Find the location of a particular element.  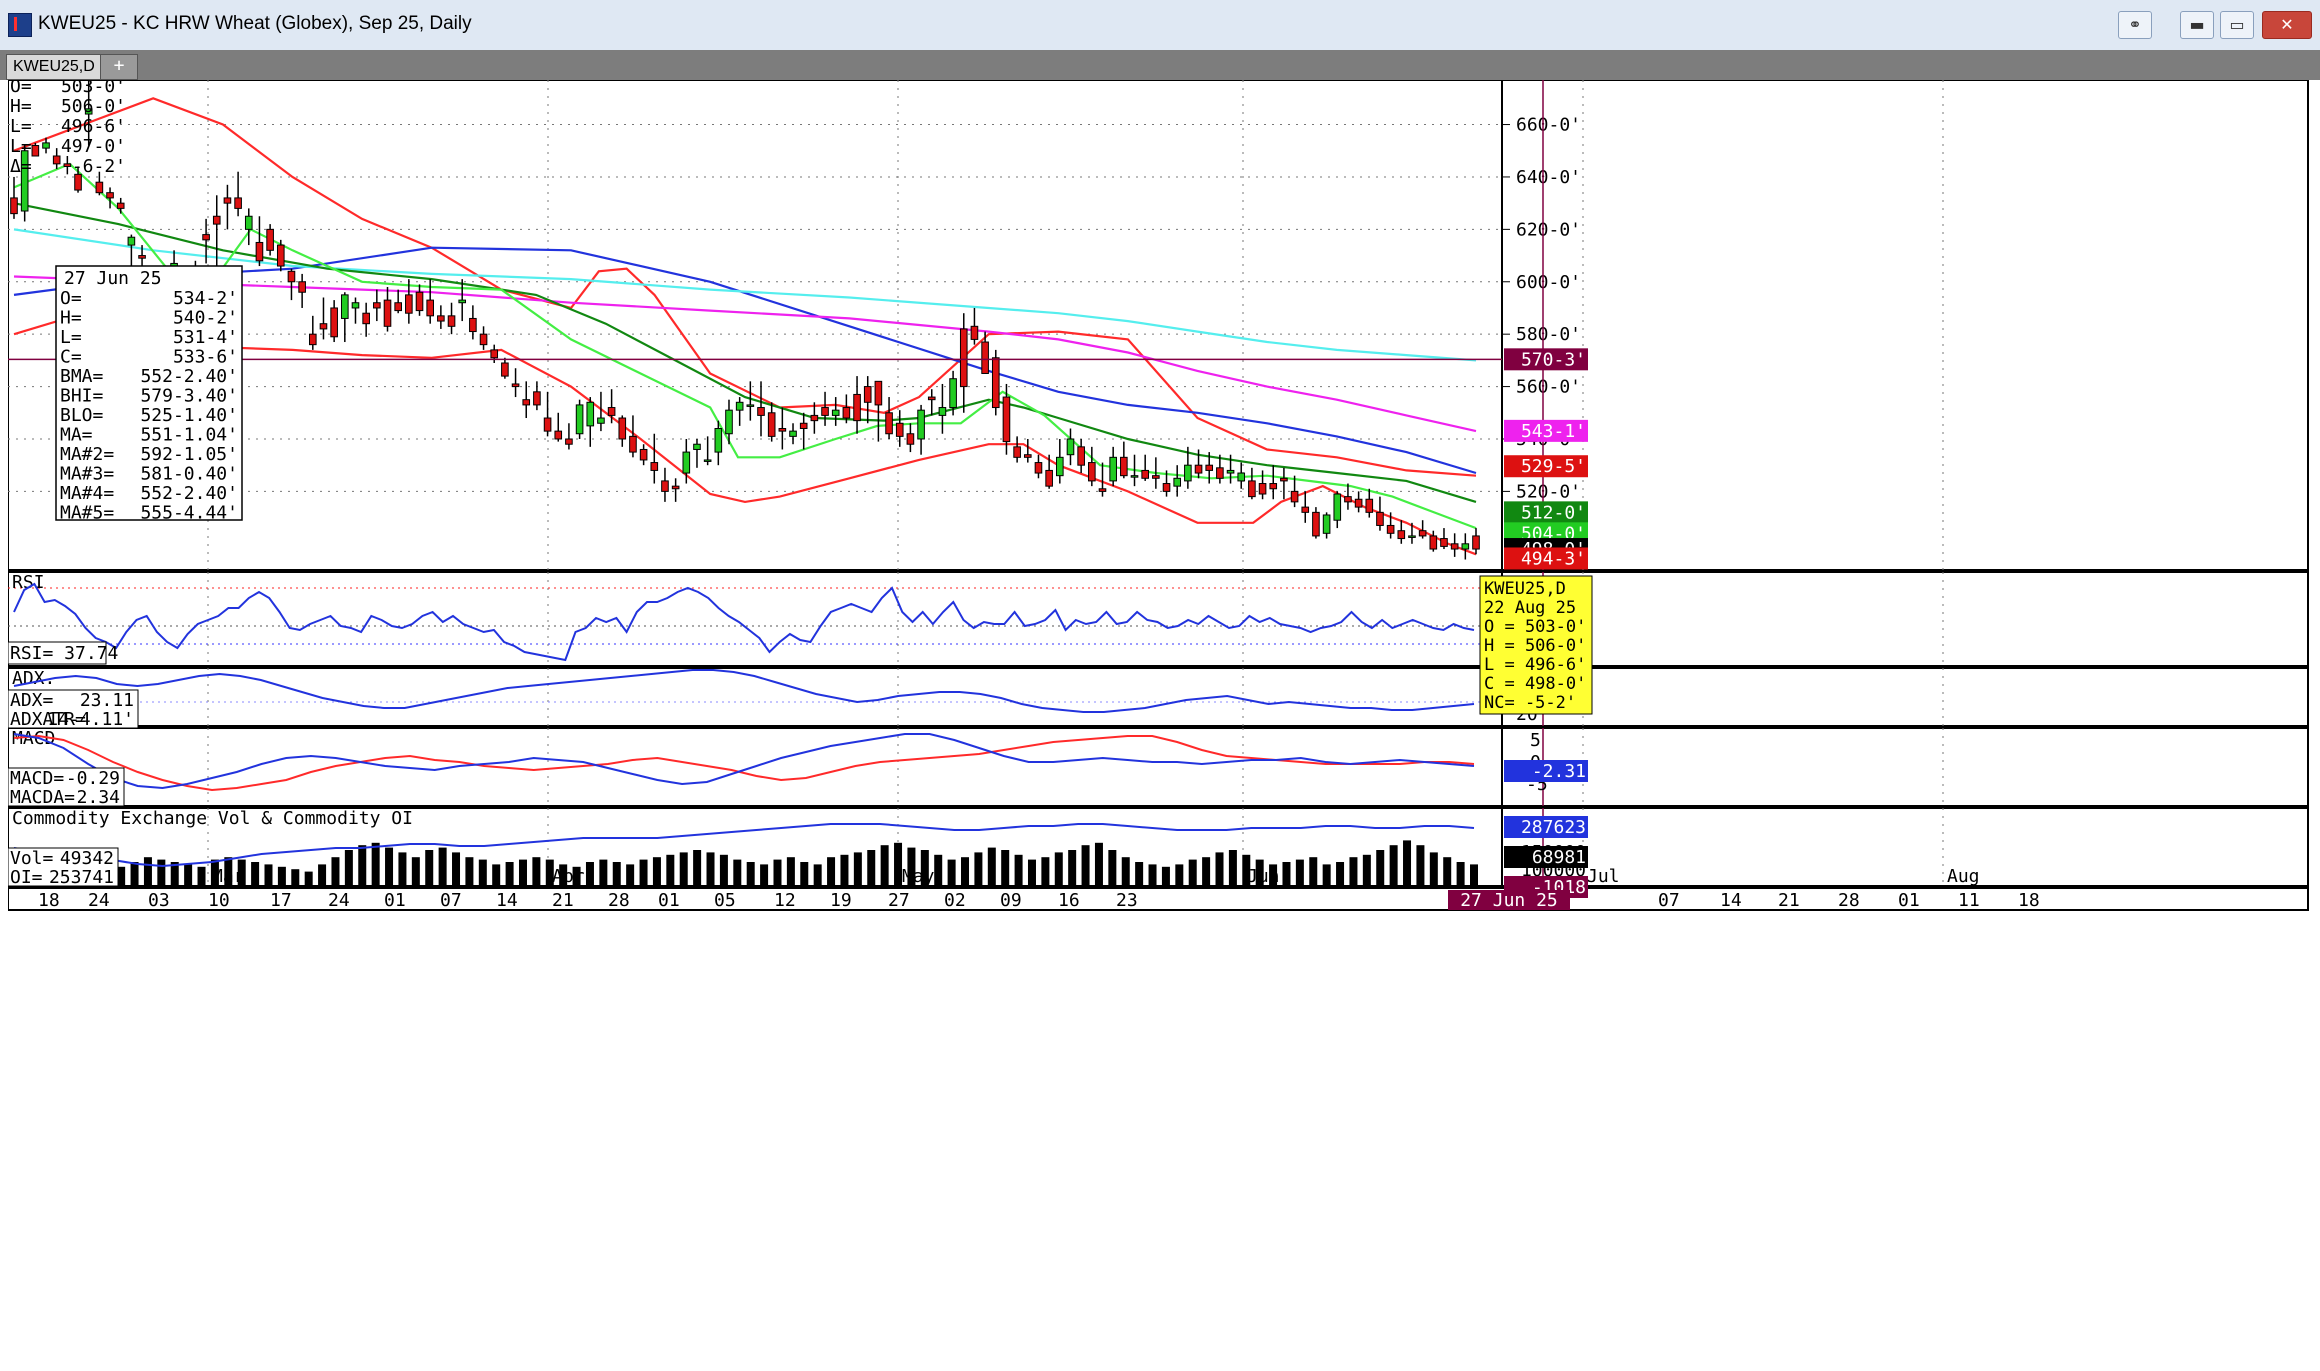

cursor-field-key: MA#2= is located at coordinates (87, 454).